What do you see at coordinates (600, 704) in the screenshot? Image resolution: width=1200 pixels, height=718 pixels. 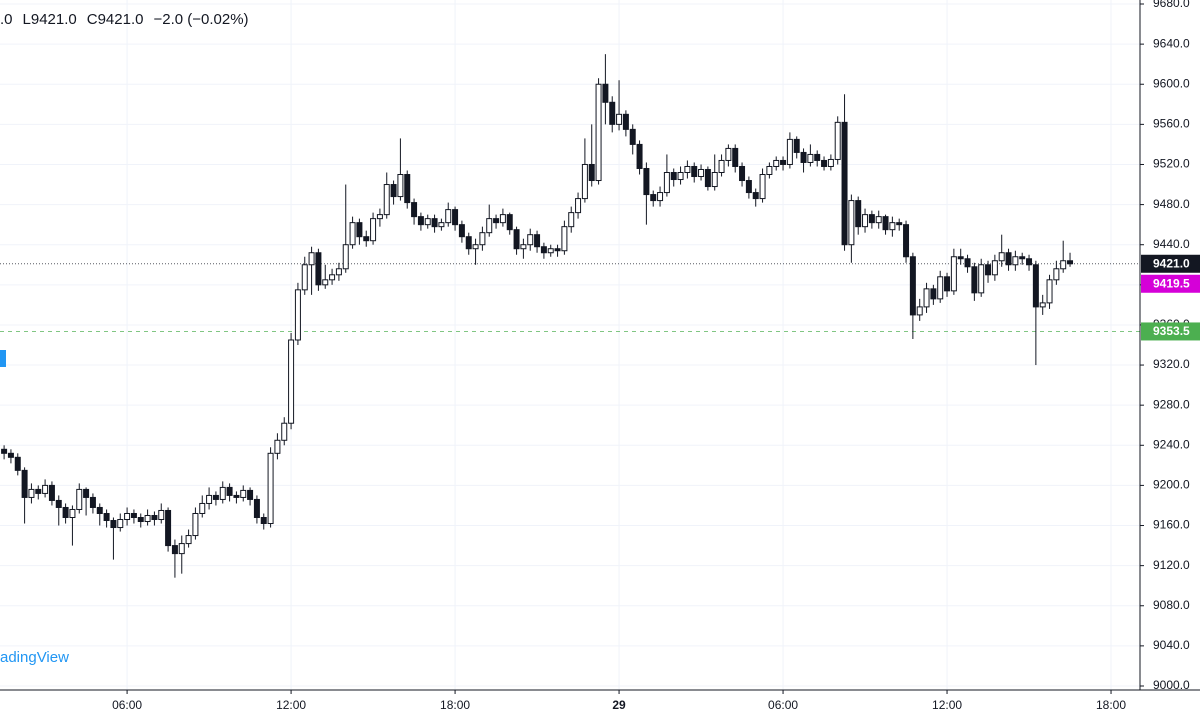 I see `time-axis-bg` at bounding box center [600, 704].